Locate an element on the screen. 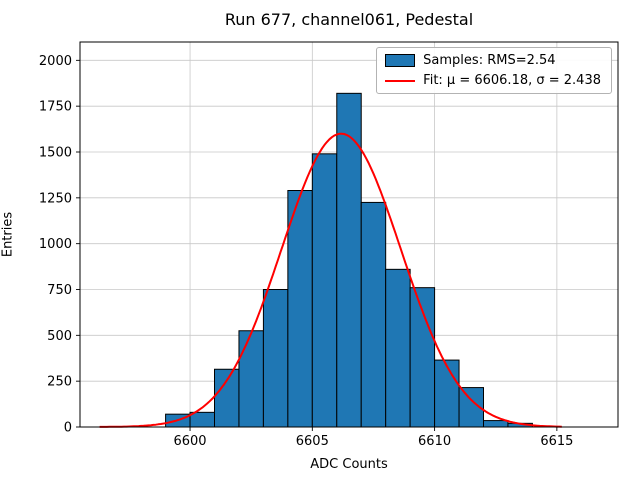 The width and height of the screenshot is (640, 480). chart-title: Run 677, channel061, Pedestal is located at coordinates (349, 19).